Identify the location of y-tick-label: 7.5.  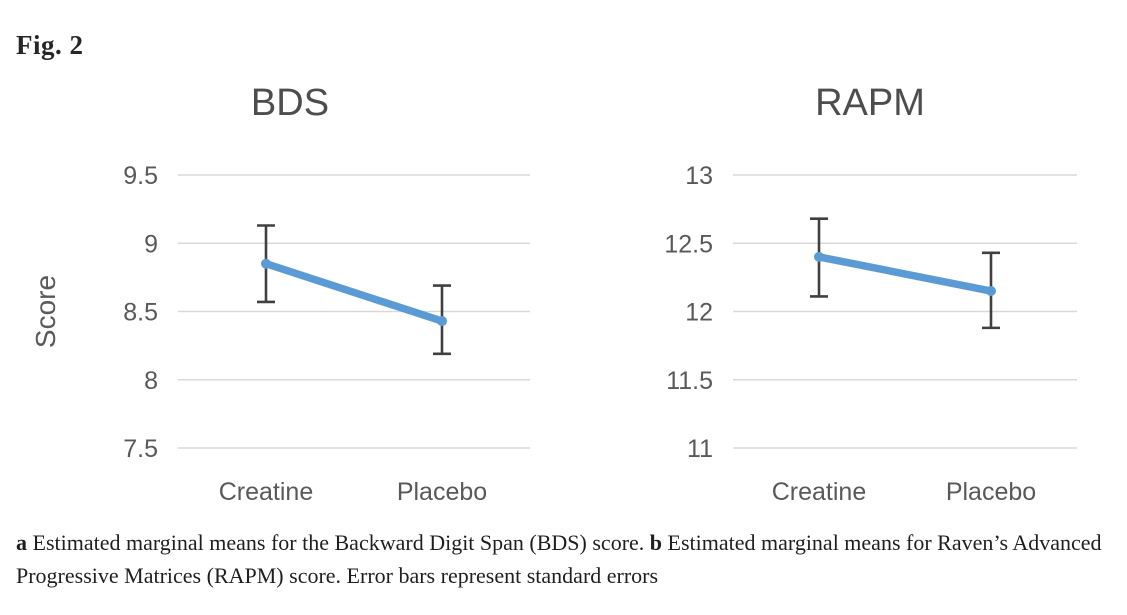
(140, 449).